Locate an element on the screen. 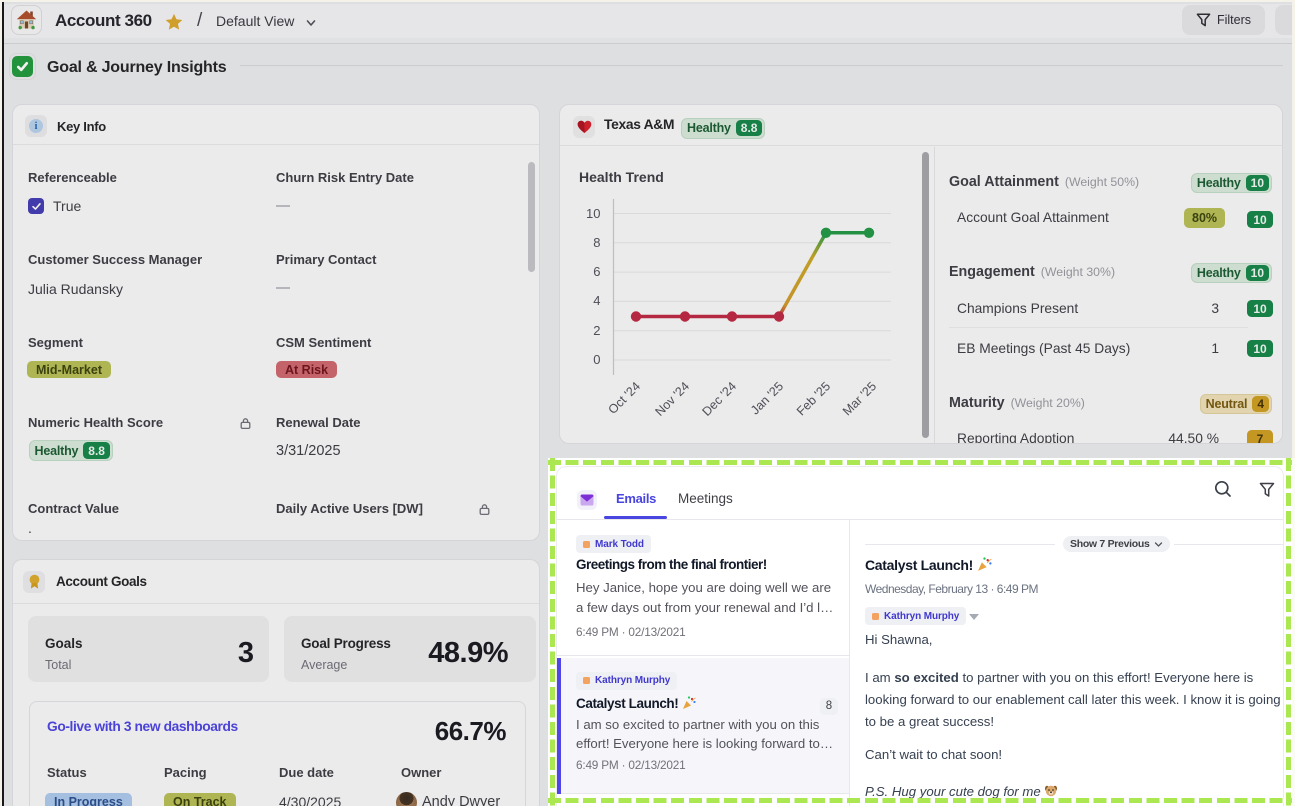  svg-text: 10 is located at coordinates (593, 213).